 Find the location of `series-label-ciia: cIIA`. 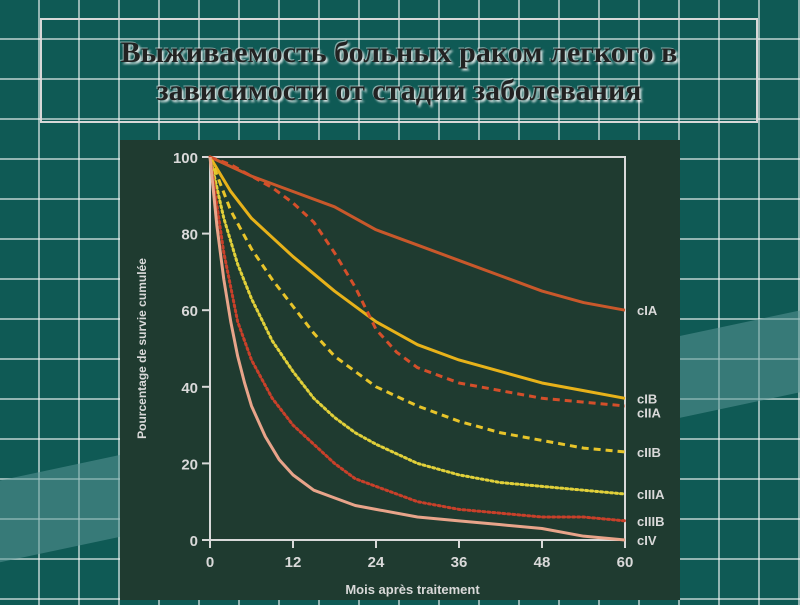

series-label-ciia: cIIA is located at coordinates (649, 412).